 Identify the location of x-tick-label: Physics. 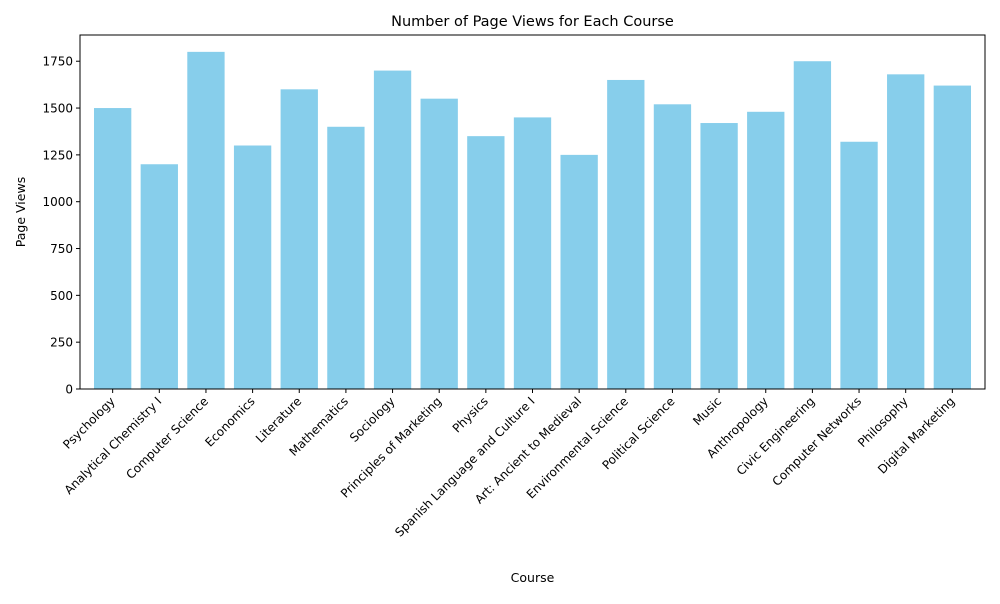
(470, 414).